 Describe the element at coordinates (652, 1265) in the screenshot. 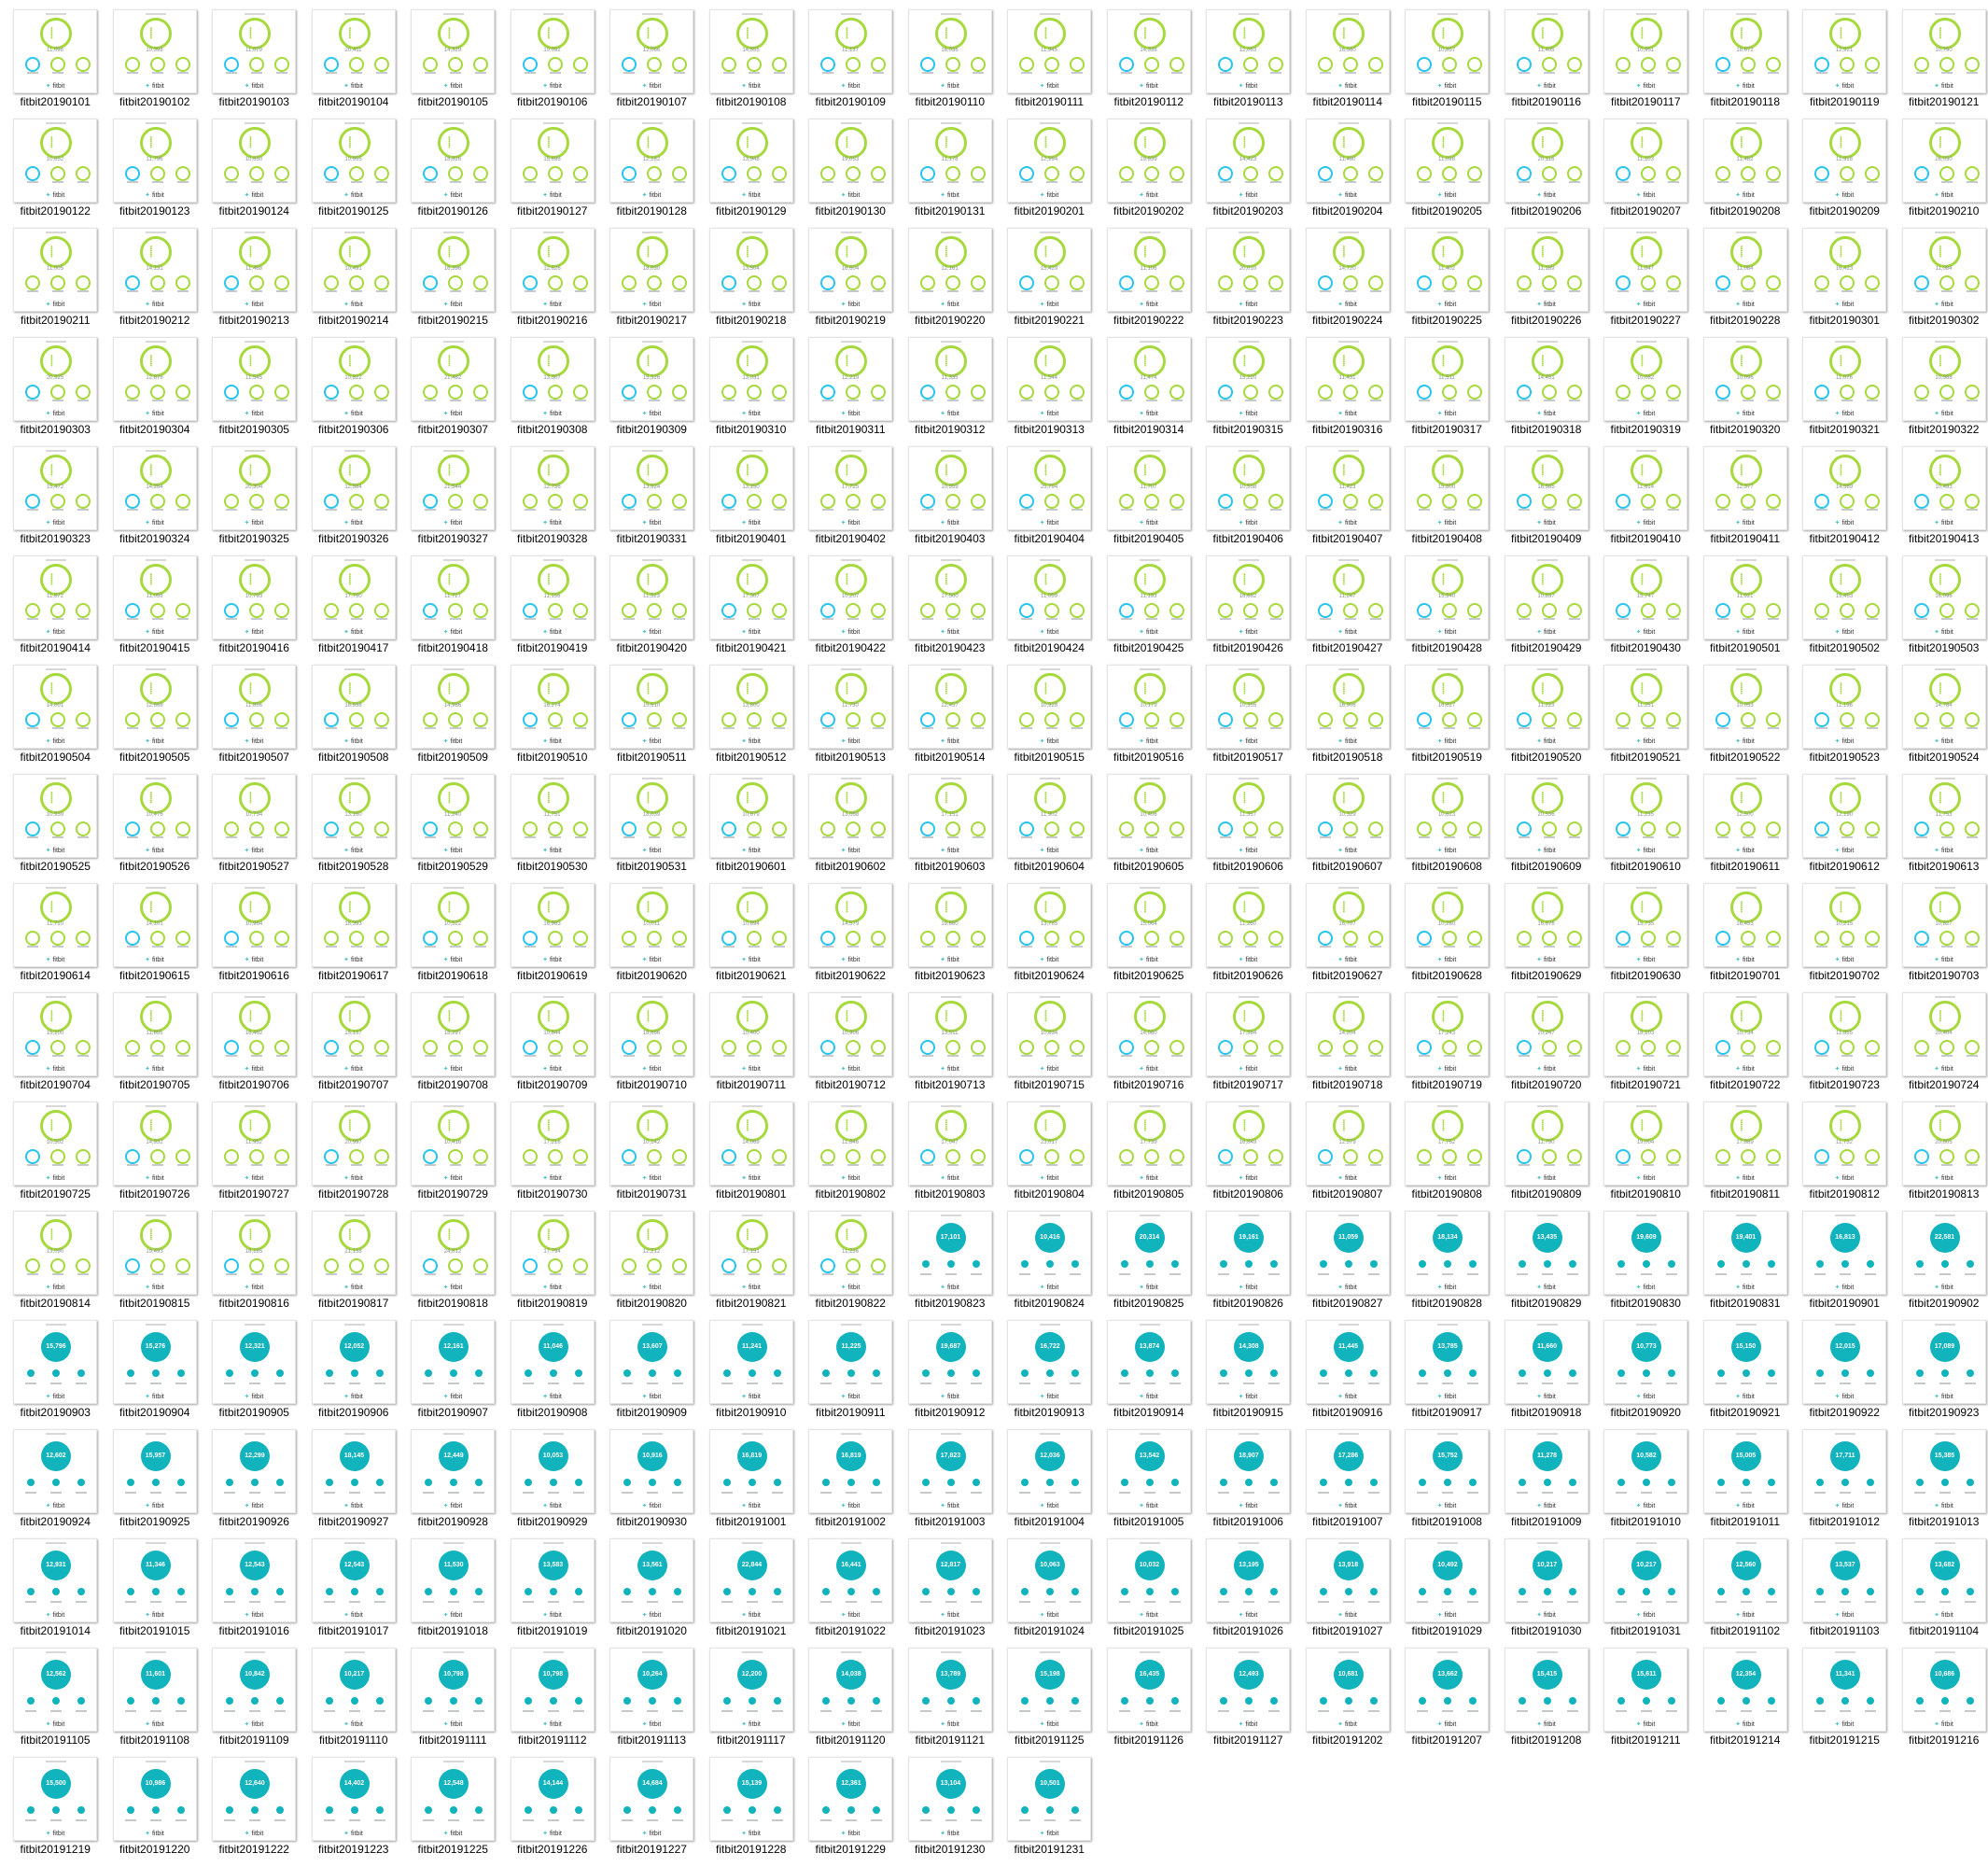

I see `file-item: ⸽ 12,212 ✦ fitbit fitbit20190820` at that location.